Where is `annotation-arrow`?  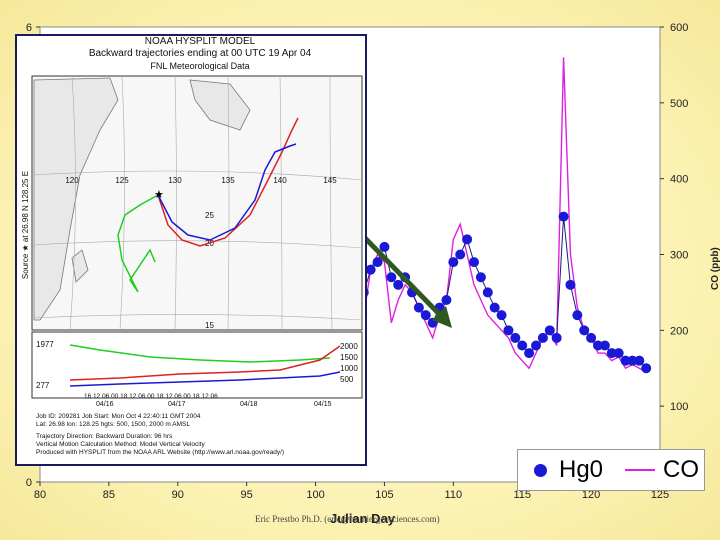 annotation-arrow is located at coordinates (405, 279).